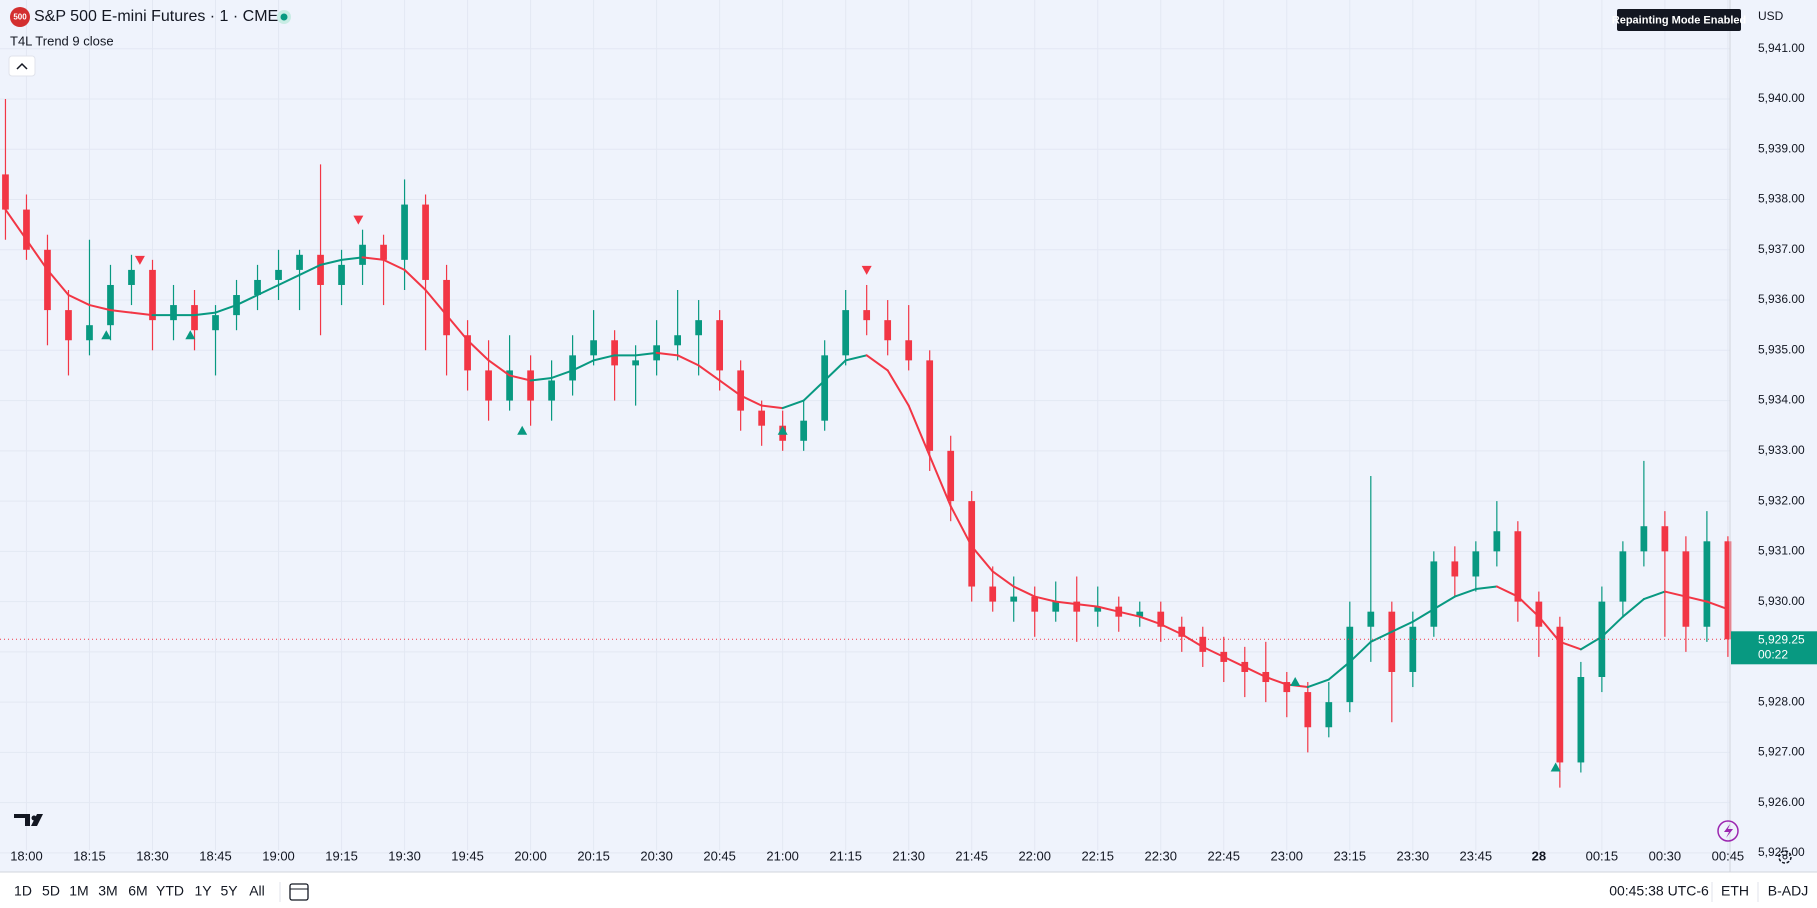 Image resolution: width=1817 pixels, height=908 pixels. What do you see at coordinates (26, 855) in the screenshot?
I see `x-tick-label: 18:00` at bounding box center [26, 855].